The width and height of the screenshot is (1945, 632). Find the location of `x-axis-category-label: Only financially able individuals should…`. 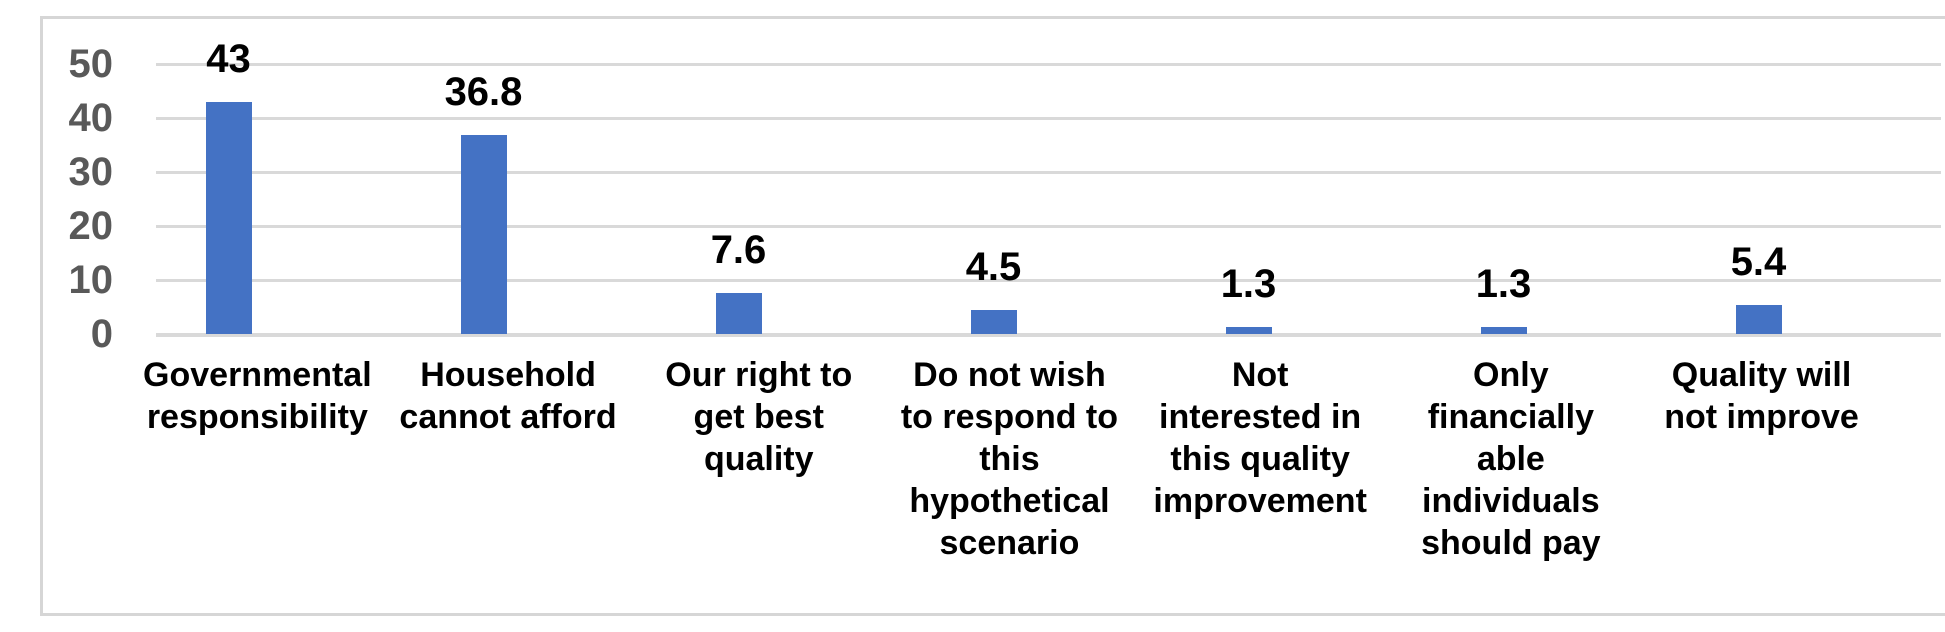

x-axis-category-label: Only financially able individuals should… is located at coordinates (1511, 459).